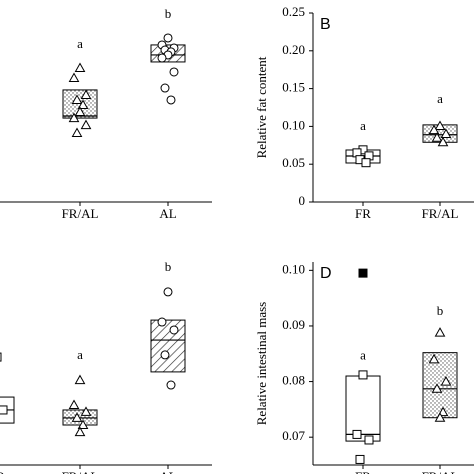 This screenshot has width=474, height=474. What do you see at coordinates (293, 380) in the screenshot?
I see `y-tick-label: 0.08` at bounding box center [293, 380].